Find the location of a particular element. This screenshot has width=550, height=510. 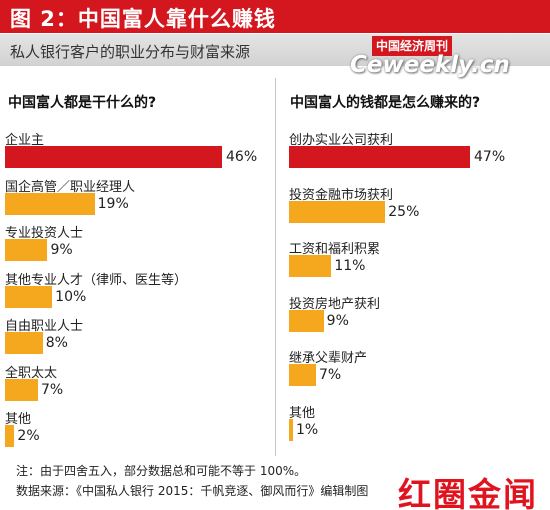

footnote-source: 数据来源：《中国私人银行 2015：千帆竞逐、御风而行》编辑制图 is located at coordinates (192, 491).